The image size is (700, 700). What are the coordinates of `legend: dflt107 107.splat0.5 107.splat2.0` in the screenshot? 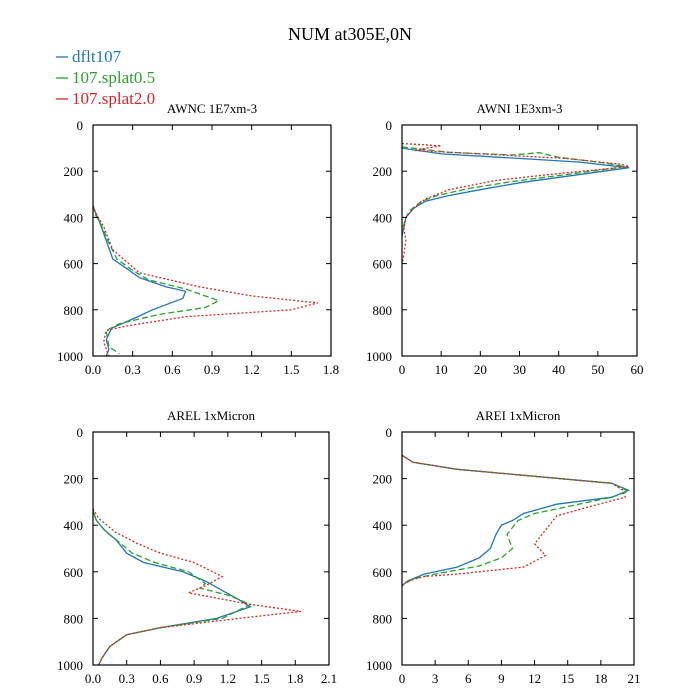 It's located at (105, 77).